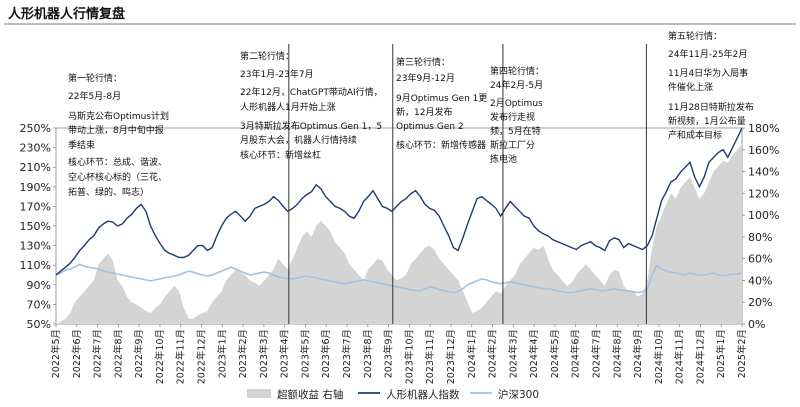 This screenshot has width=800, height=407. I want to click on legend-label-index: 人形机器人指数, so click(423, 394).